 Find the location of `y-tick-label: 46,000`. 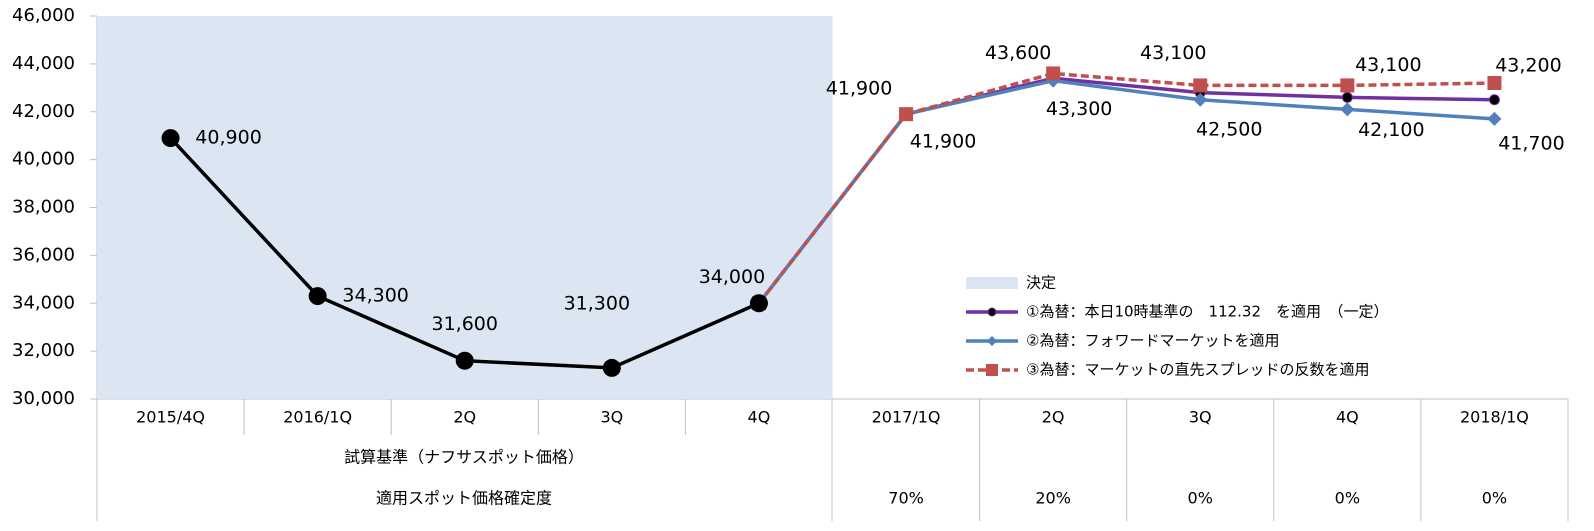

y-tick-label: 46,000 is located at coordinates (43, 15).